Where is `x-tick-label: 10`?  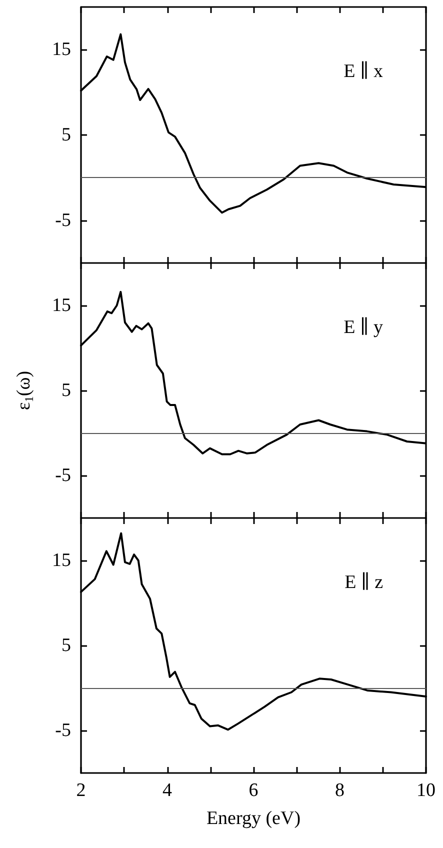 x-tick-label: 10 is located at coordinates (426, 790).